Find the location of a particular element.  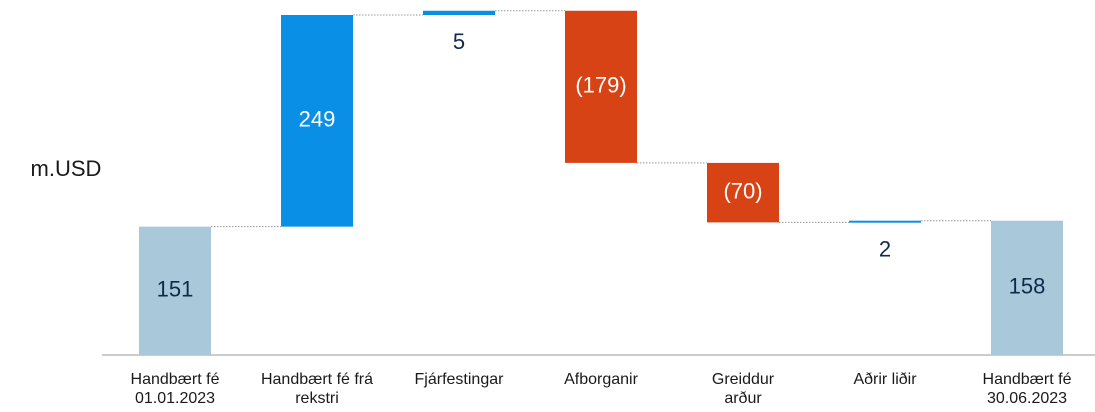

value-label: 2 is located at coordinates (885, 249).